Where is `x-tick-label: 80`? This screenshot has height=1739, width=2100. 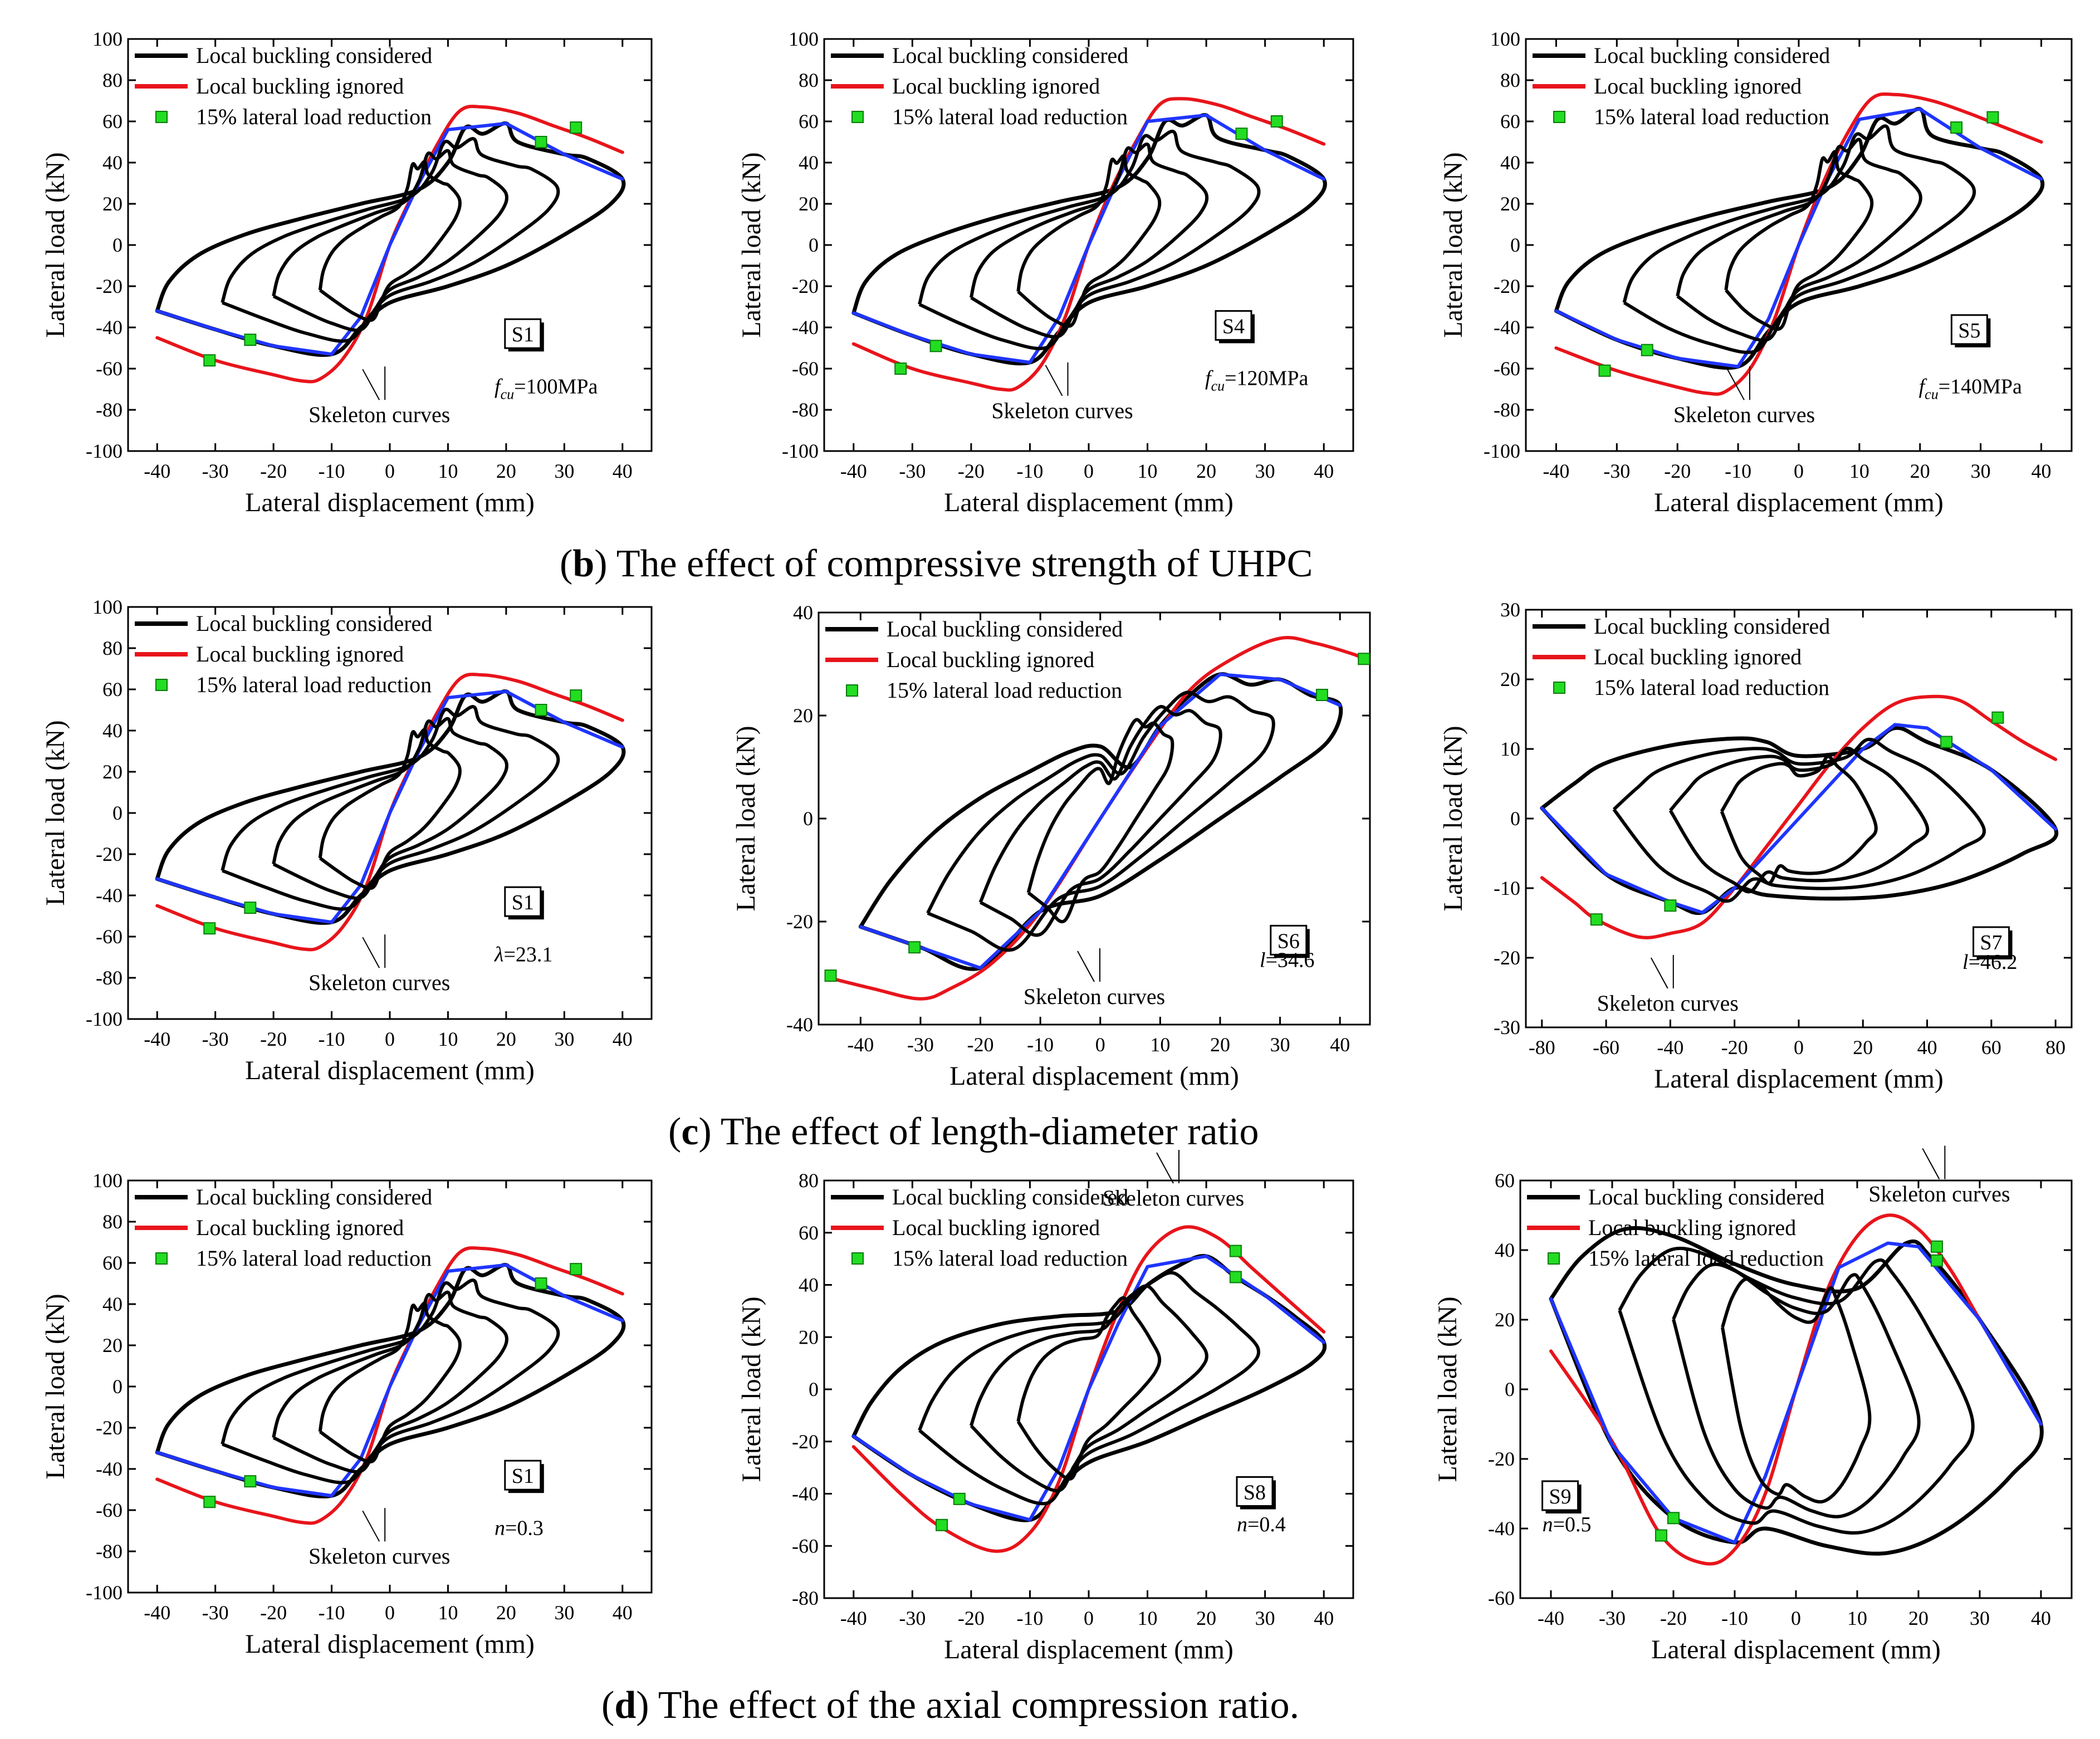
x-tick-label: 80 is located at coordinates (2055, 1047).